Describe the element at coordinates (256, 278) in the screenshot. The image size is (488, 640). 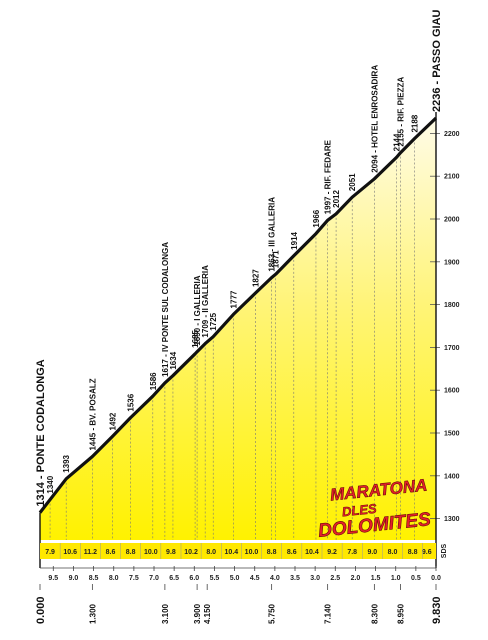
I see `point-label: 1827` at that location.